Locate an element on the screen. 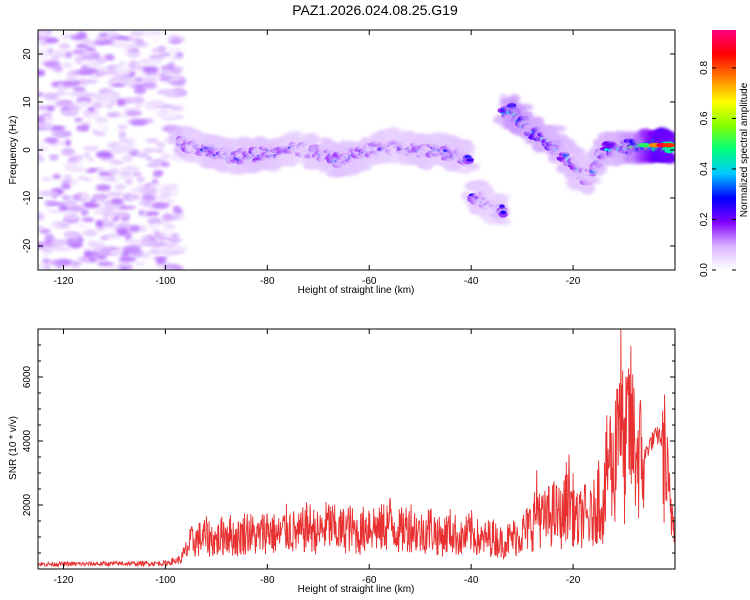 The width and height of the screenshot is (750, 600). y-tick-label: 6000 is located at coordinates (27, 376).